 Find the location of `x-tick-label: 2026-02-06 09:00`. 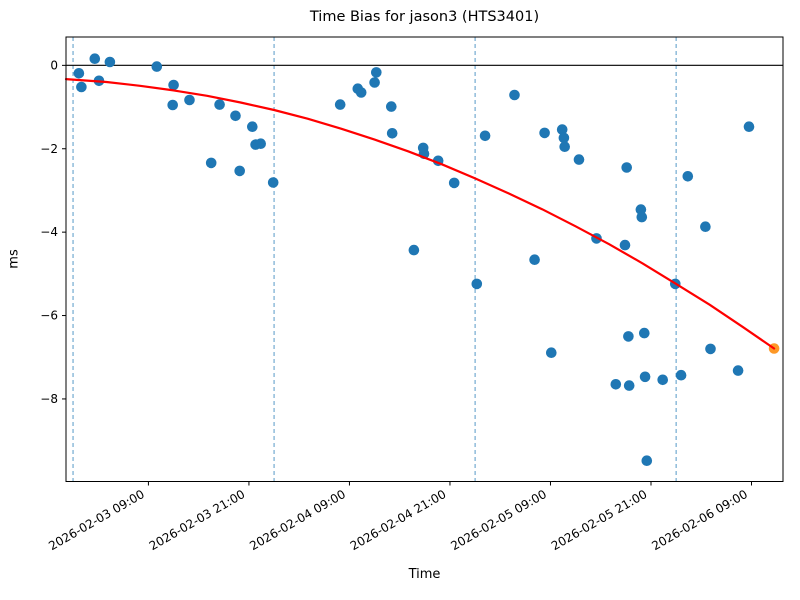

x-tick-label: 2026-02-06 09:00 is located at coordinates (699, 520).